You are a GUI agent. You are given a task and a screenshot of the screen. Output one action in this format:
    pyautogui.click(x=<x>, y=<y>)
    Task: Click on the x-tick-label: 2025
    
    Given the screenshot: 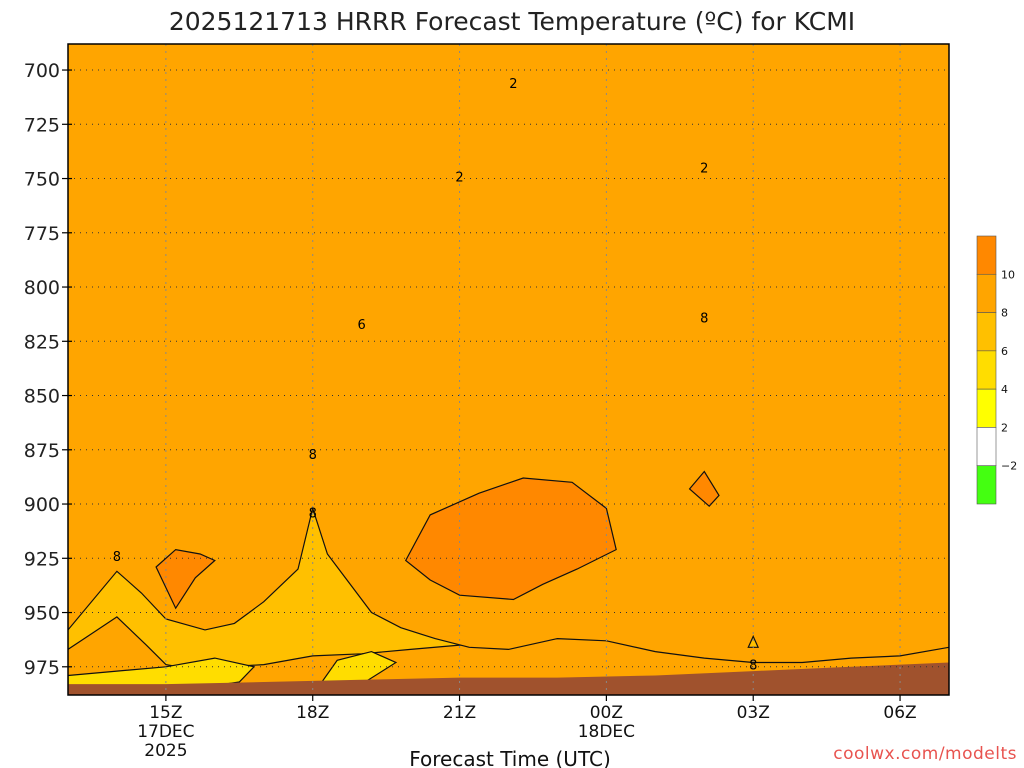 What is the action you would take?
    pyautogui.click(x=165, y=751)
    